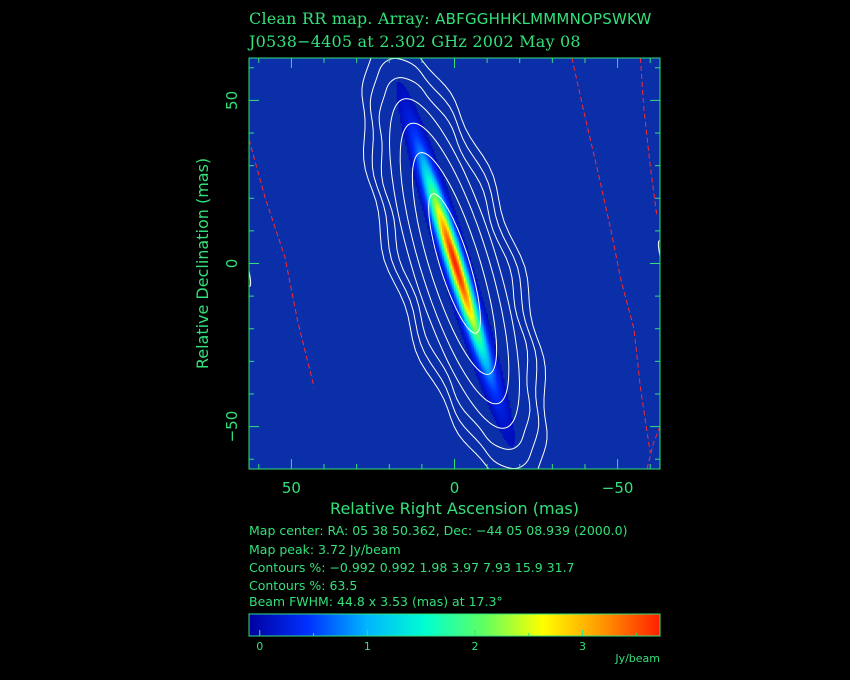  What do you see at coordinates (637, 658) in the screenshot?
I see `colorbar-unit-label: Jy/beam` at bounding box center [637, 658].